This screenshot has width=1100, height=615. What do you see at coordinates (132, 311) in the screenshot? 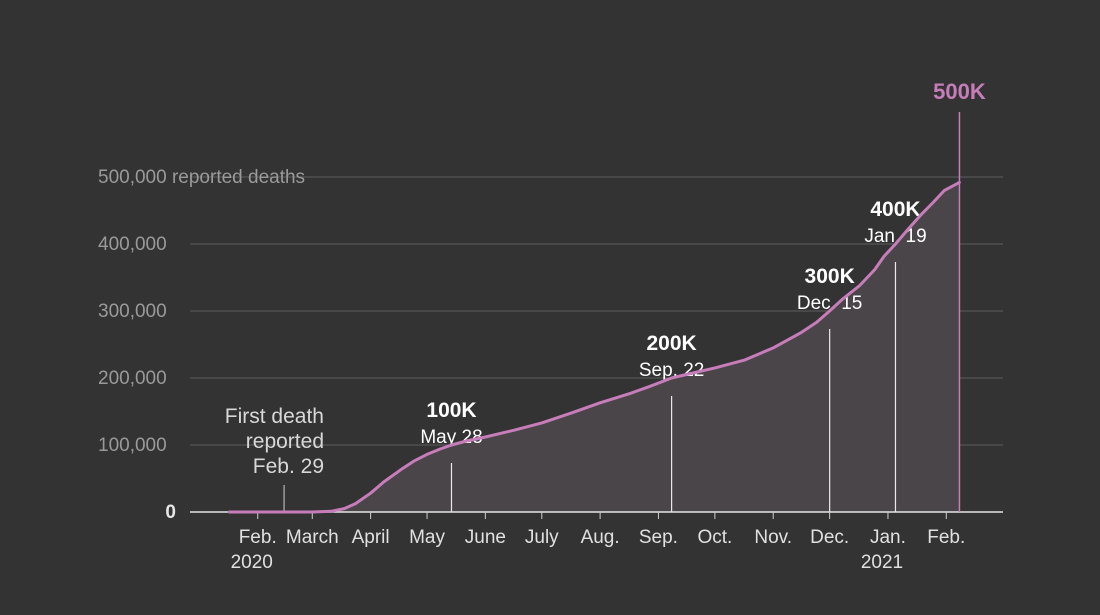
I see `y-tick-label: 300,000` at bounding box center [132, 311].